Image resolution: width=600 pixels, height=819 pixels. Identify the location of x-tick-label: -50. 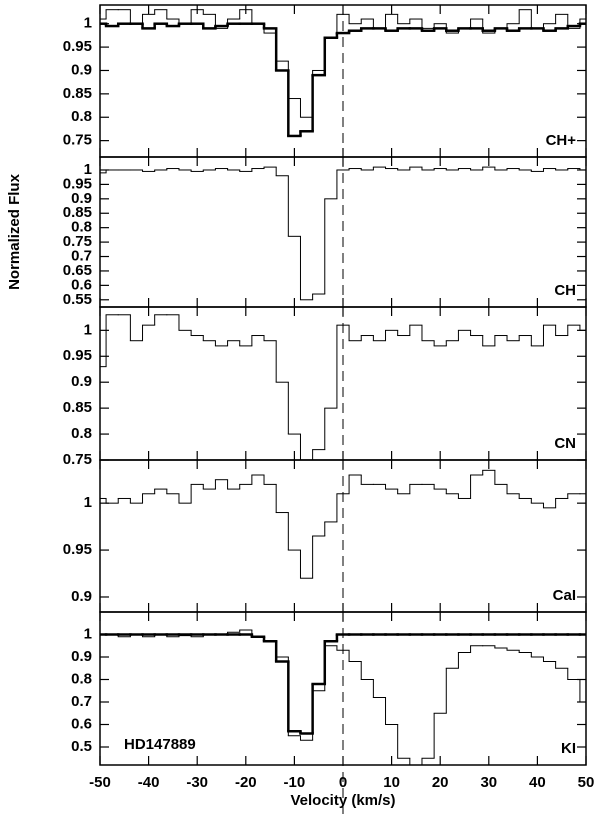
(100, 782).